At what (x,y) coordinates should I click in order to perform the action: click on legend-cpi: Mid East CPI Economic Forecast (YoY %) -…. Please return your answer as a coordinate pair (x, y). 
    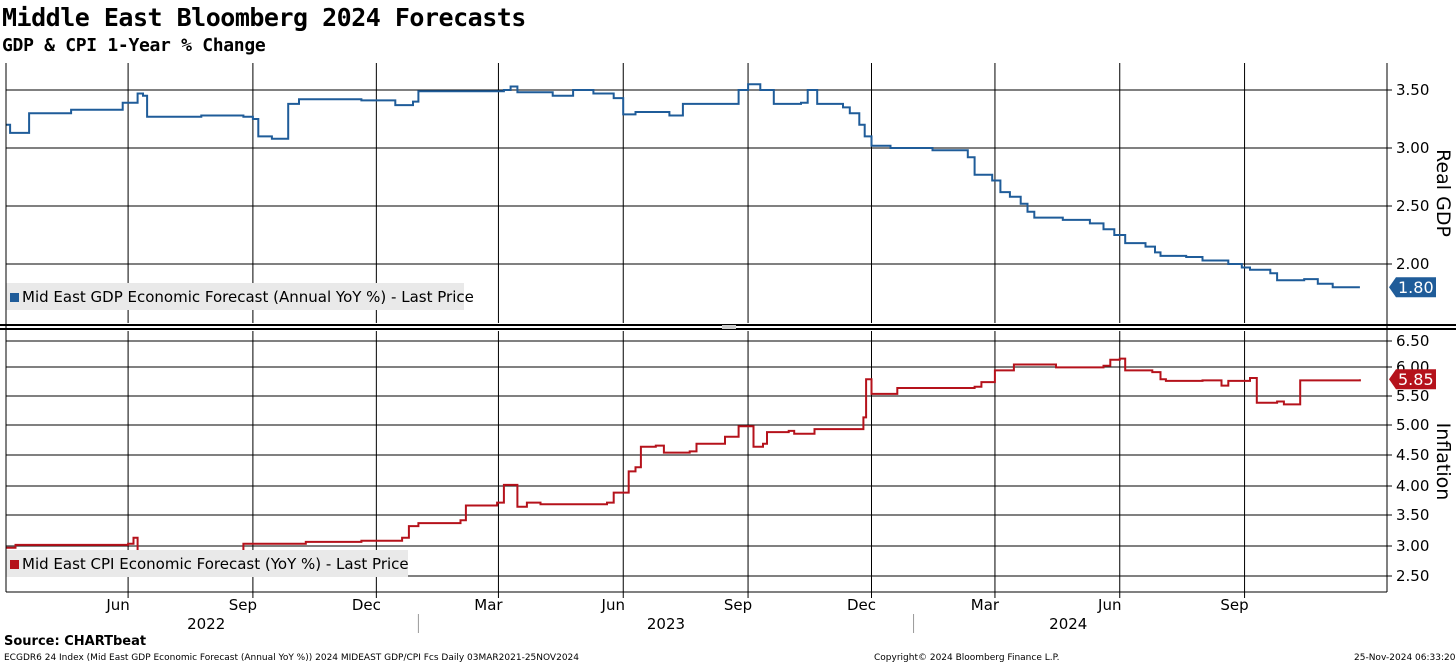
    Looking at the image, I should click on (207, 563).